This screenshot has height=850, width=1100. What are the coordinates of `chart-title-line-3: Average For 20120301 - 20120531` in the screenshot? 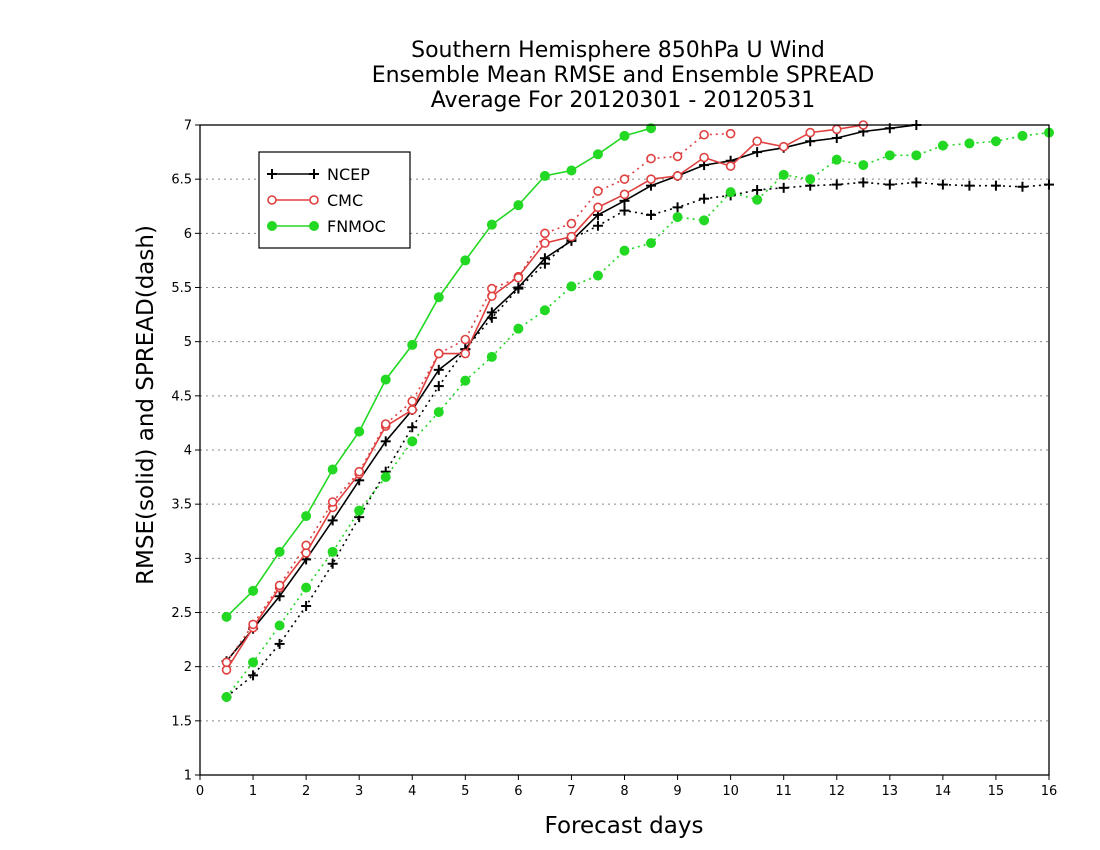 It's located at (623, 100).